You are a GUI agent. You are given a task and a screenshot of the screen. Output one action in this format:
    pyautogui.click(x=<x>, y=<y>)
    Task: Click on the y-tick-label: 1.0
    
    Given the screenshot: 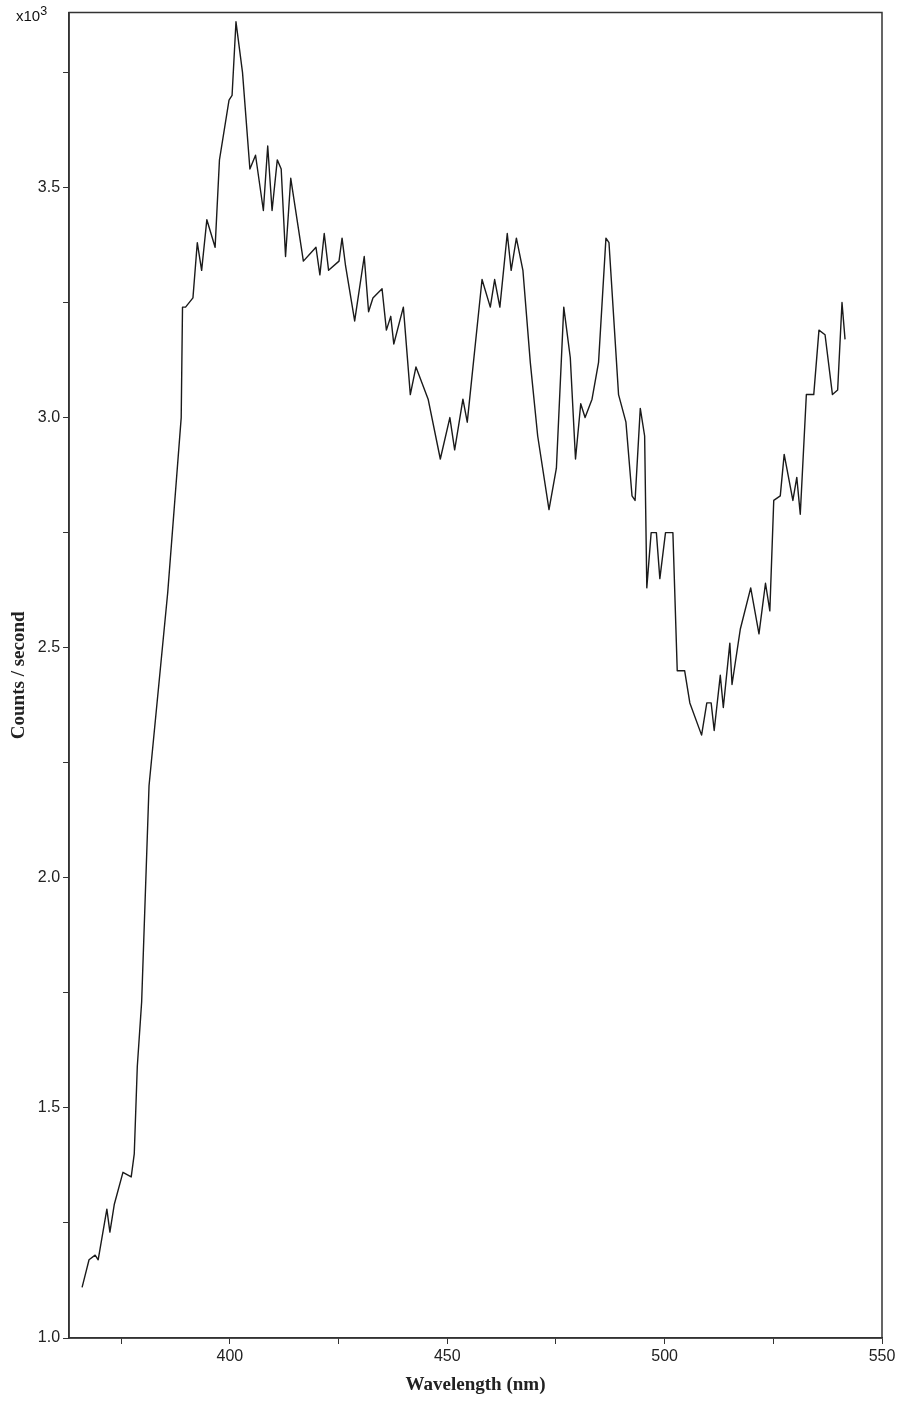 What is the action you would take?
    pyautogui.click(x=49, y=1337)
    